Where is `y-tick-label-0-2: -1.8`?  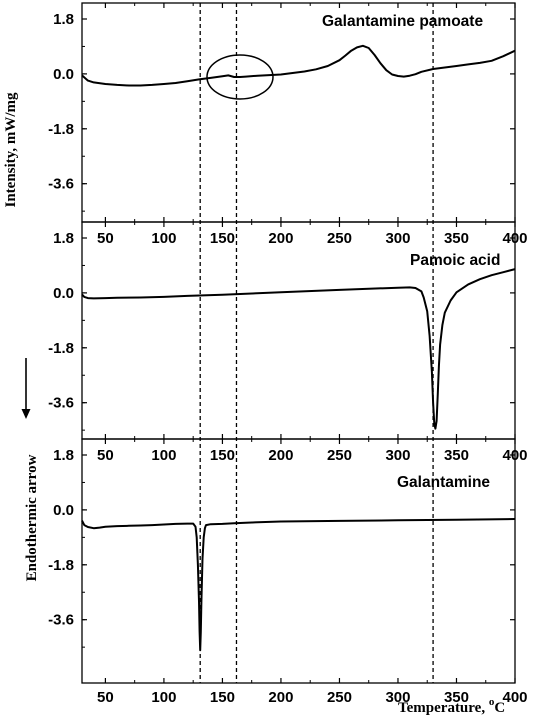
y-tick-label-0-2: -1.8 is located at coordinates (61, 129).